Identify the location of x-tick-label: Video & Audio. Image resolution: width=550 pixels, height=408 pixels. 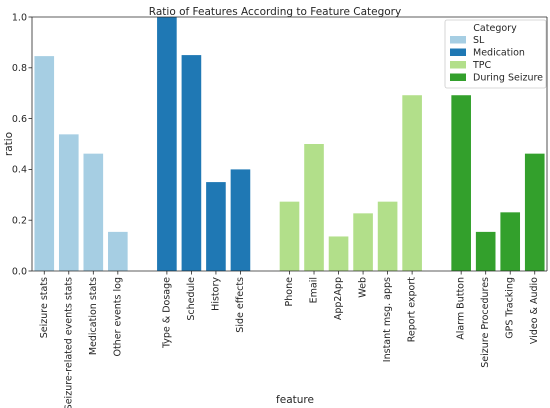
(534, 310).